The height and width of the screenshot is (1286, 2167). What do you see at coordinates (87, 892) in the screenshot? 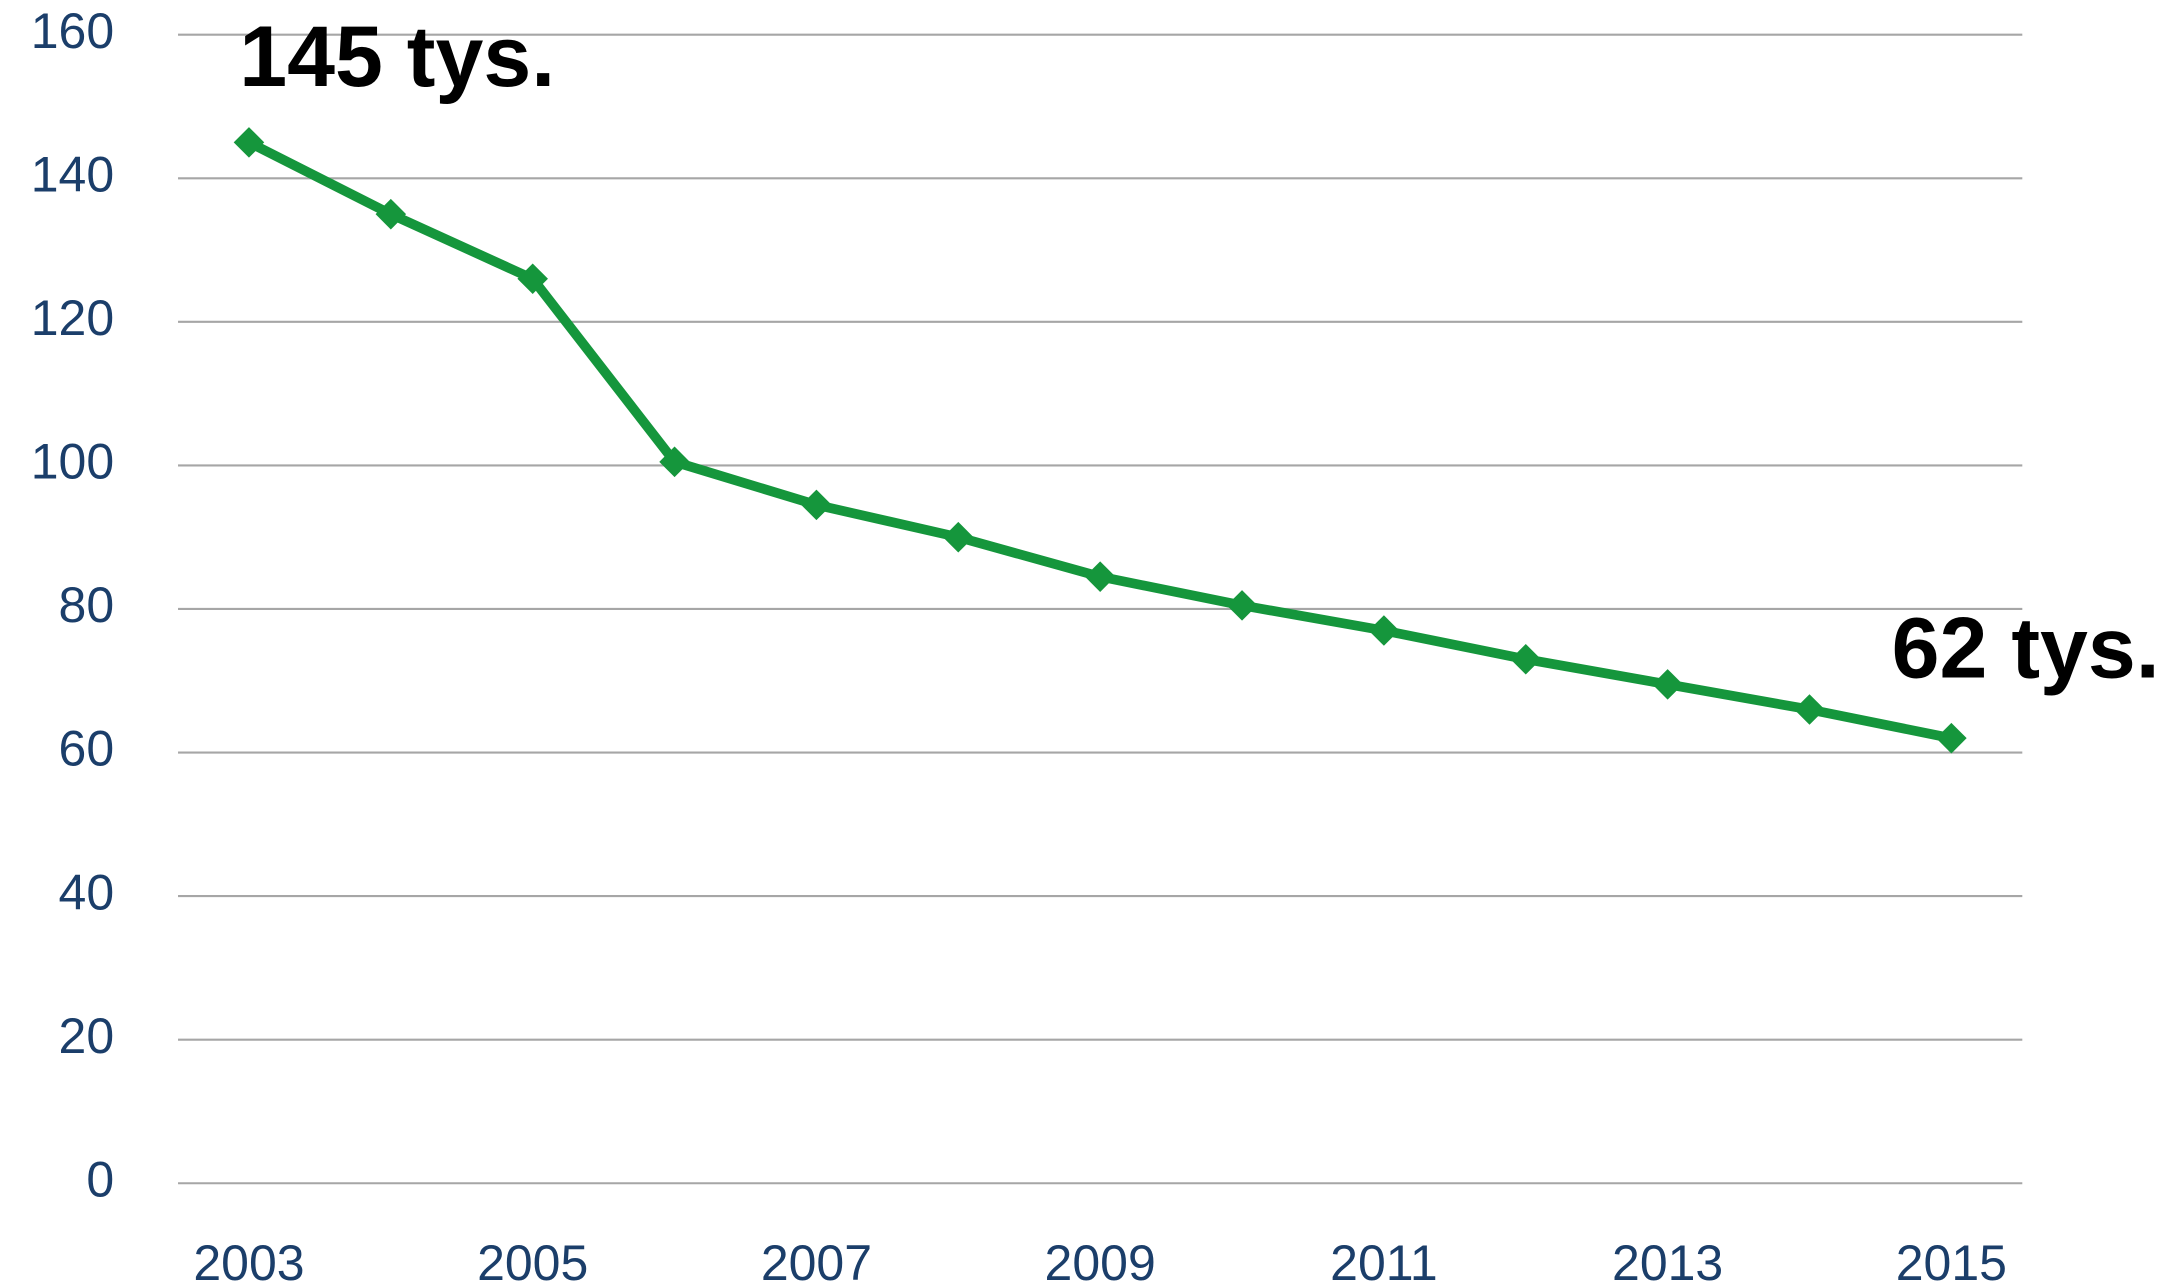
I see `y-tick-label: 40` at bounding box center [87, 892].